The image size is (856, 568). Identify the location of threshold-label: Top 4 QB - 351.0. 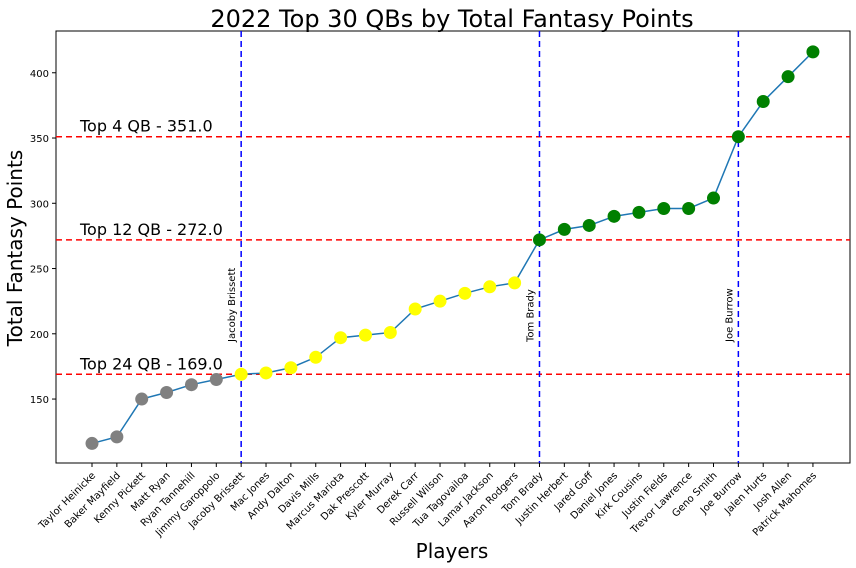
(146, 126).